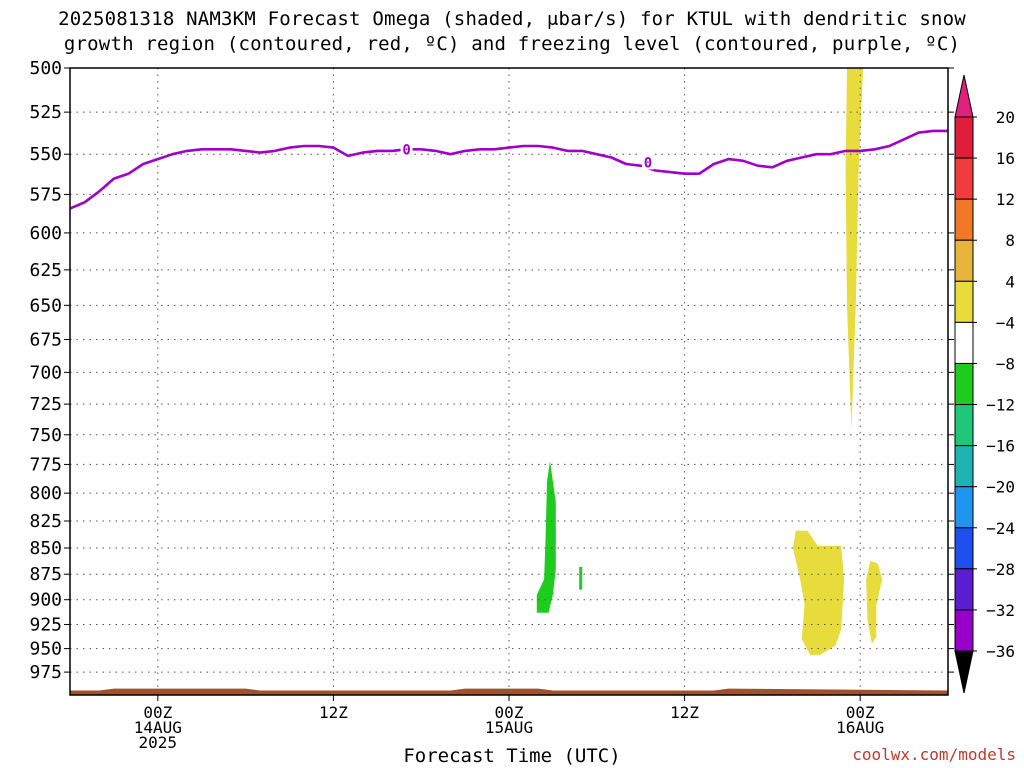 This screenshot has height=768, width=1024. Describe the element at coordinates (45, 404) in the screenshot. I see `y-tick-label-725: 725` at that location.